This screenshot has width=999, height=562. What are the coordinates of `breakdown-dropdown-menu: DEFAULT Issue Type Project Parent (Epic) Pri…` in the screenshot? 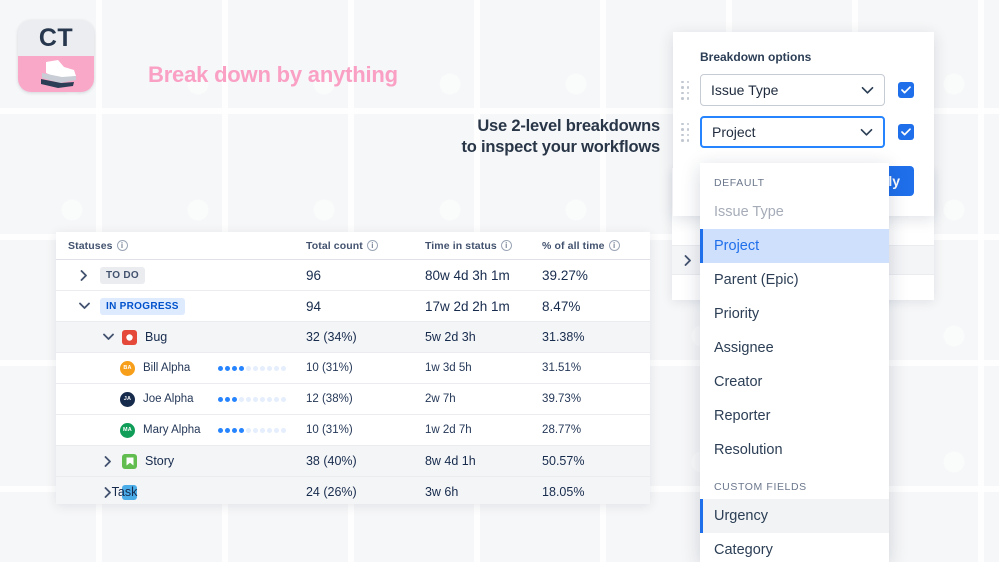 It's located at (794, 362).